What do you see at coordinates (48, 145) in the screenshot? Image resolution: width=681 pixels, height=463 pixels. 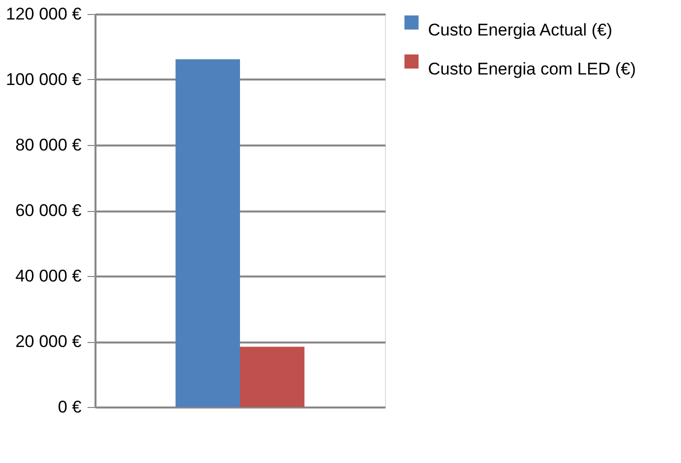 I see `y-tick-label: 80 000 €` at bounding box center [48, 145].